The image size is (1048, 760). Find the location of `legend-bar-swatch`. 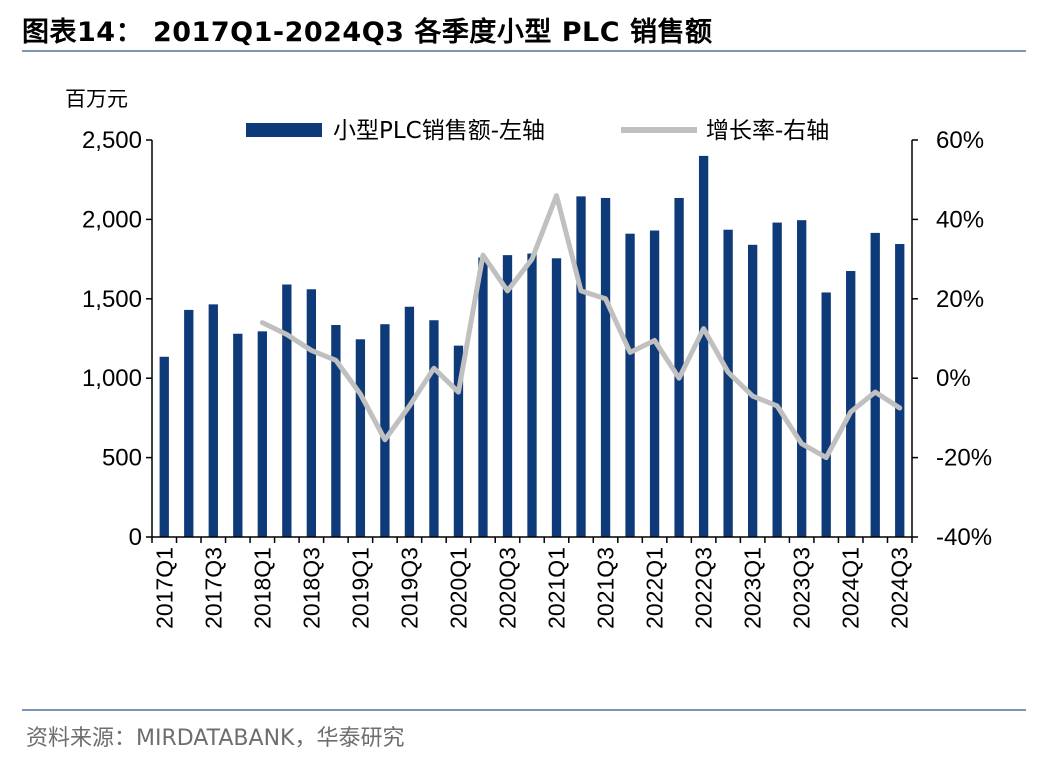

legend-bar-swatch is located at coordinates (284, 130).